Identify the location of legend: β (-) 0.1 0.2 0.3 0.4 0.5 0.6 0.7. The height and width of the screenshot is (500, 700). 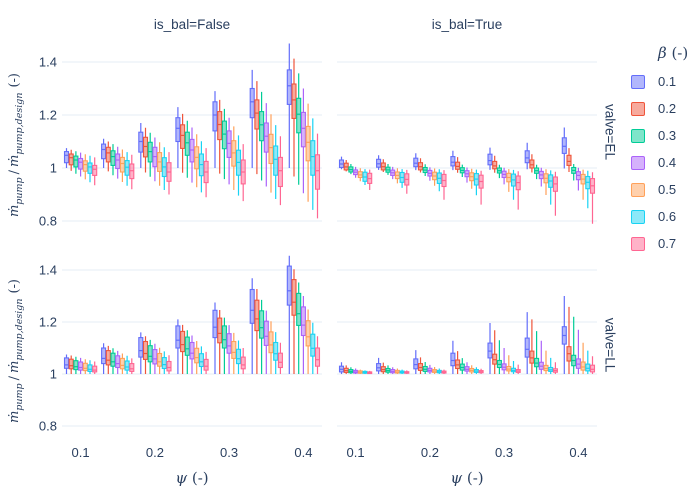
(657, 150).